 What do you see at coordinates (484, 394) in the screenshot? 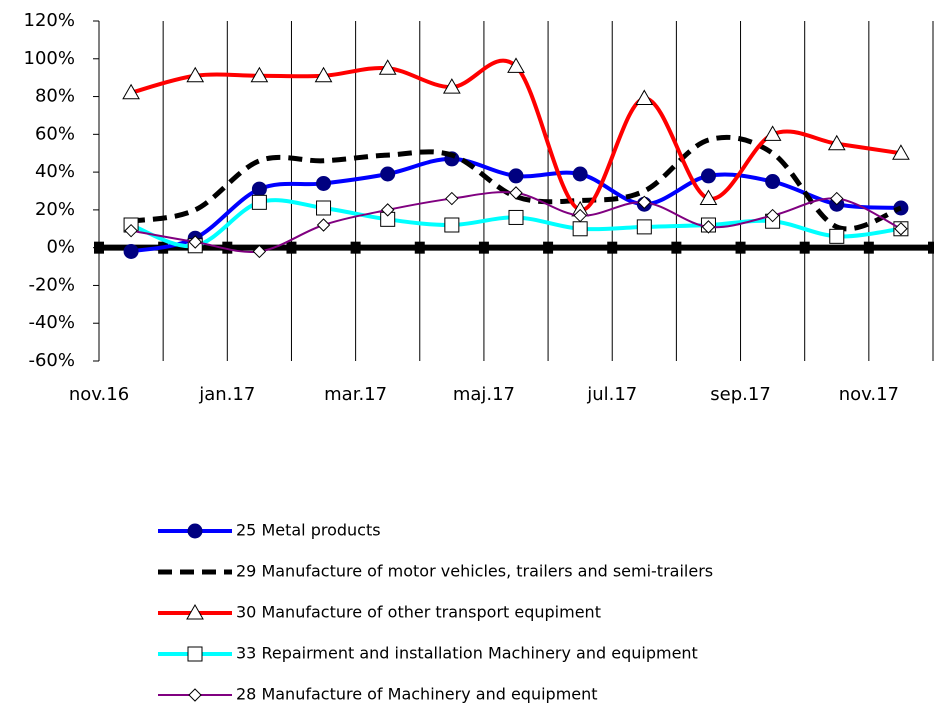
I see `x-tick-label: maj.17` at bounding box center [484, 394].